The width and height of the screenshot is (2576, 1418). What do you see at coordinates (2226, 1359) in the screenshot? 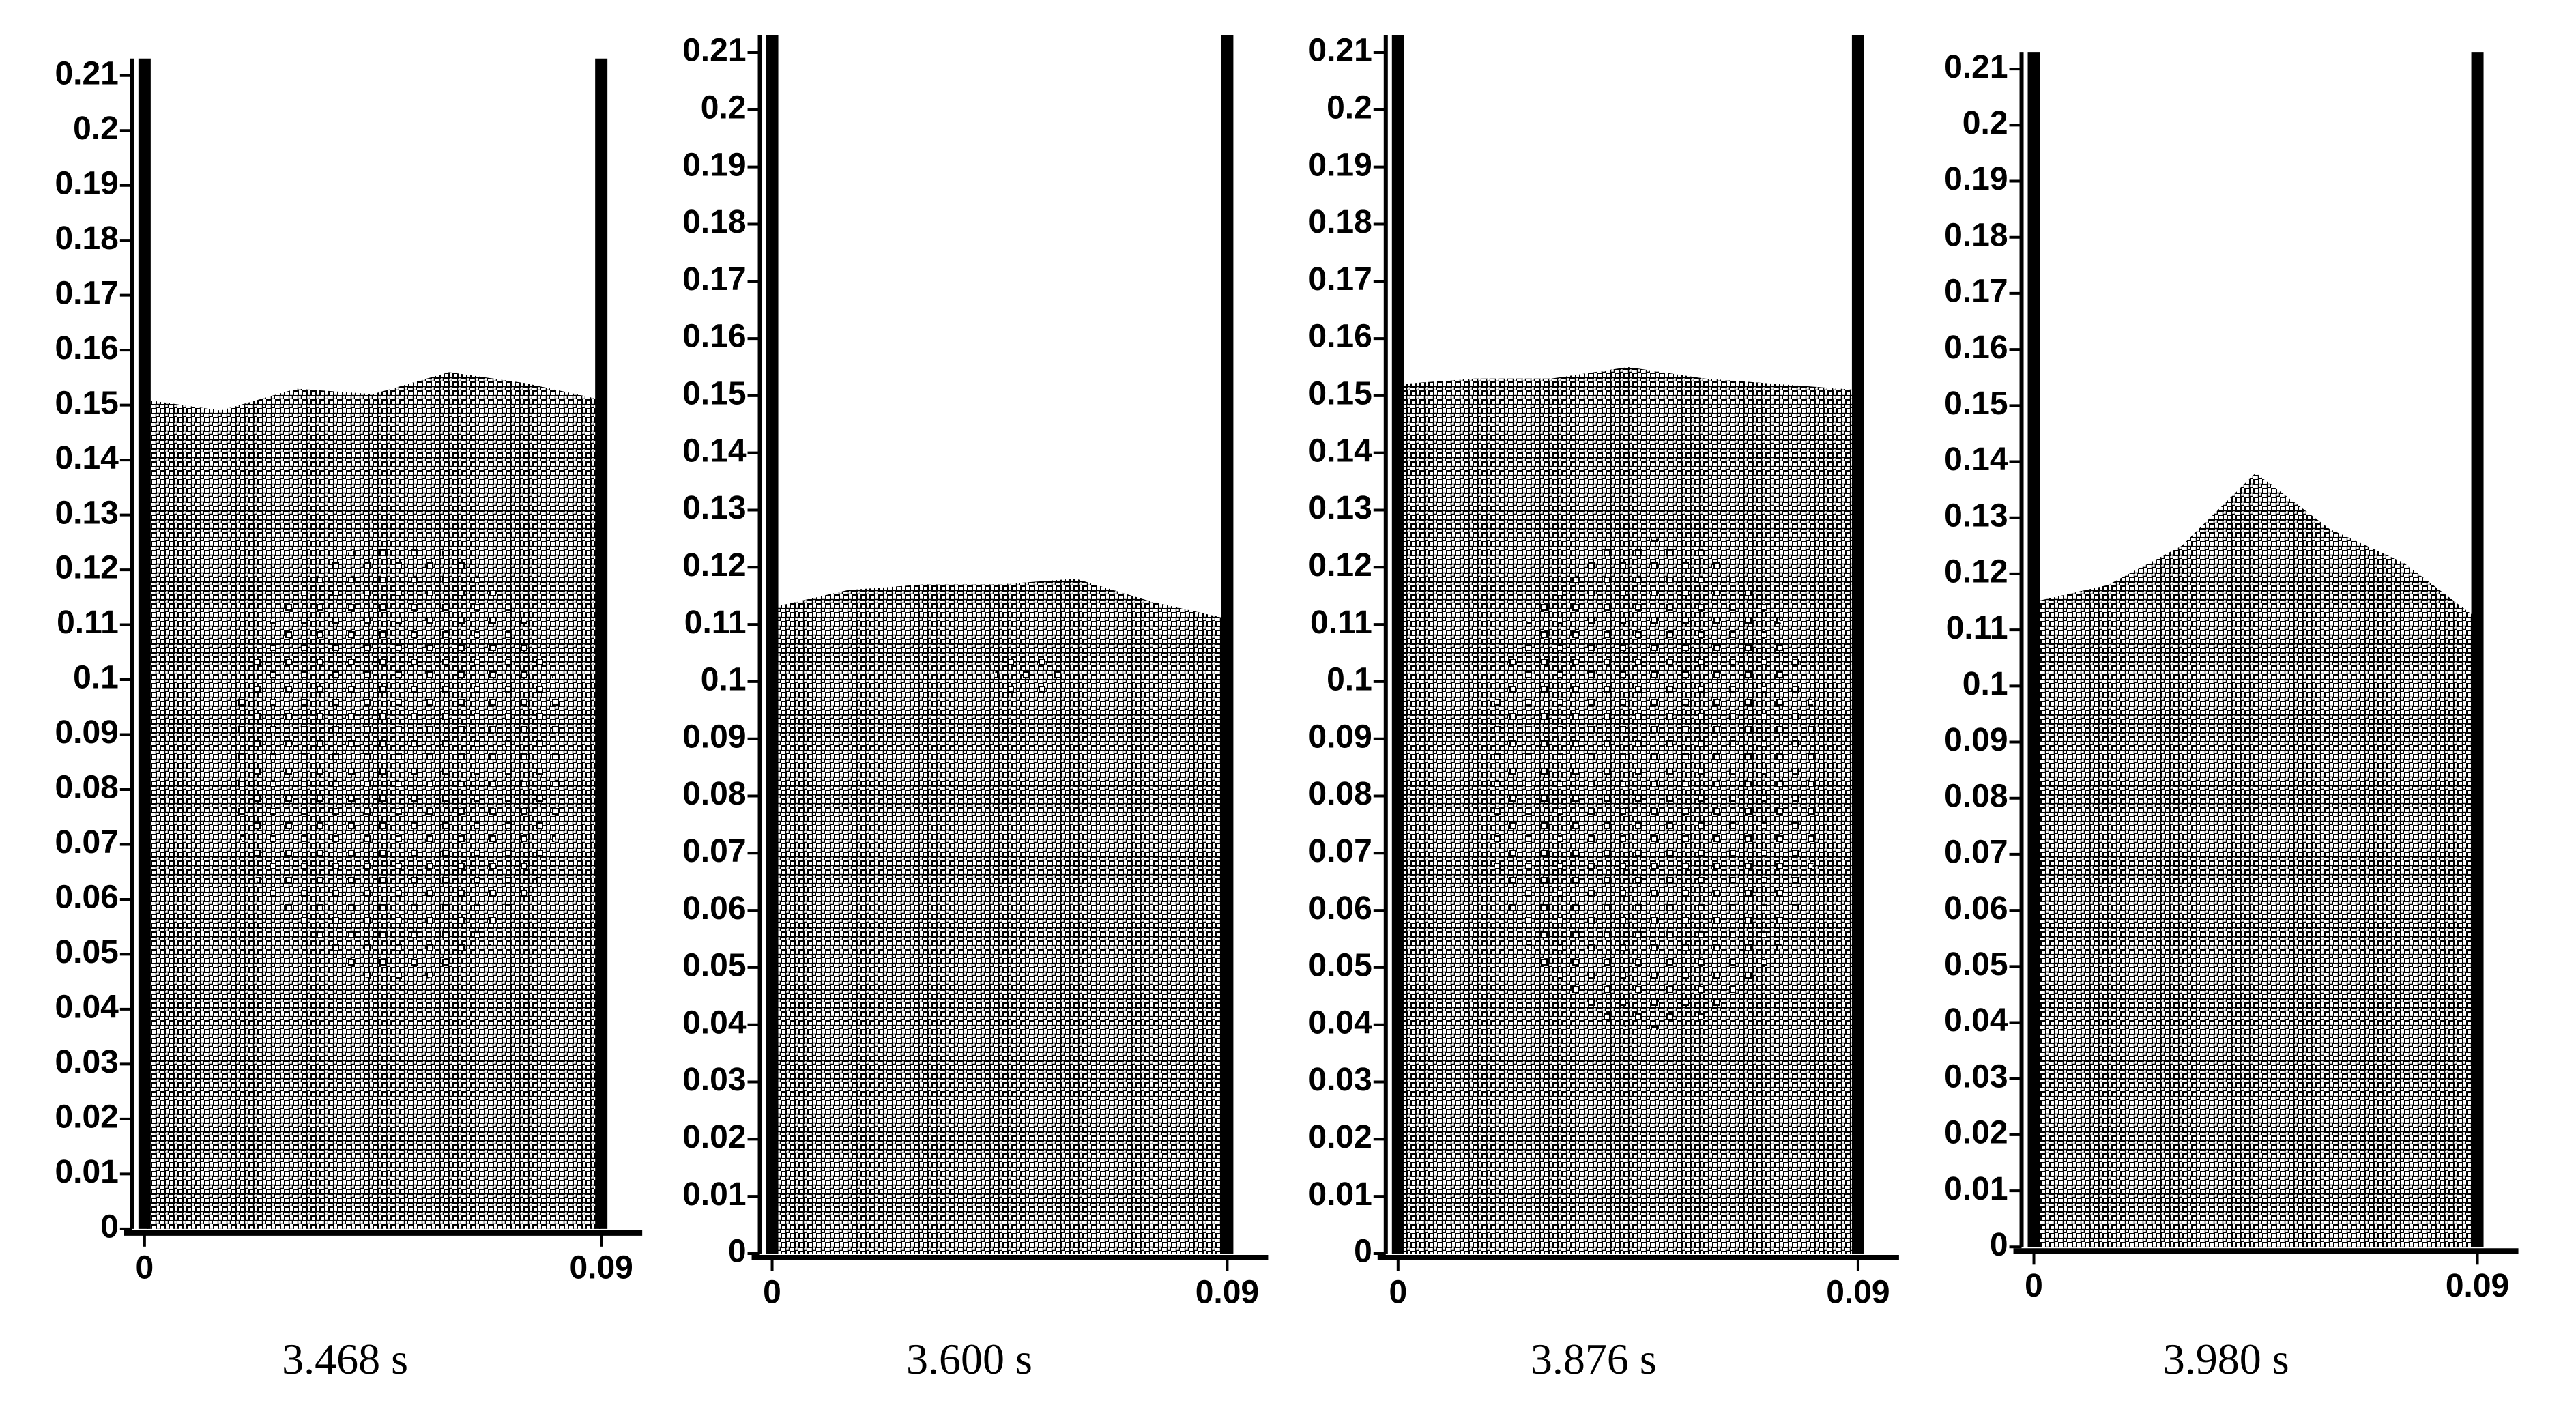
I see `panel-caption: 3.980 s` at bounding box center [2226, 1359].